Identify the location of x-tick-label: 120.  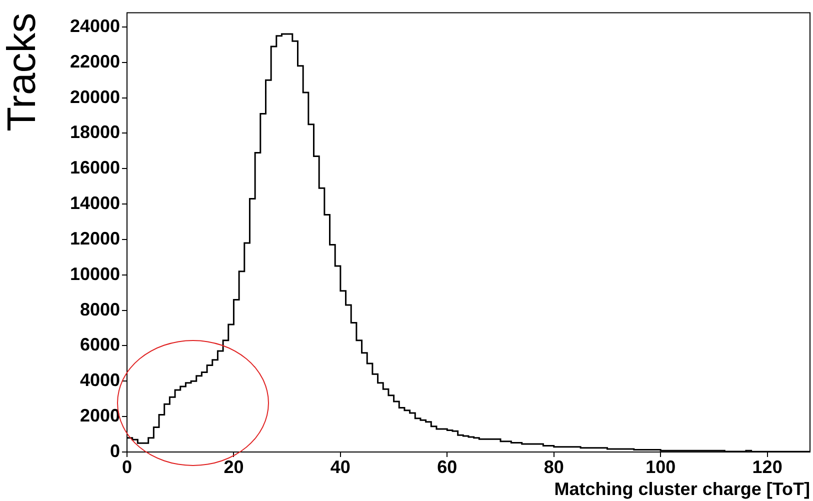
(767, 466).